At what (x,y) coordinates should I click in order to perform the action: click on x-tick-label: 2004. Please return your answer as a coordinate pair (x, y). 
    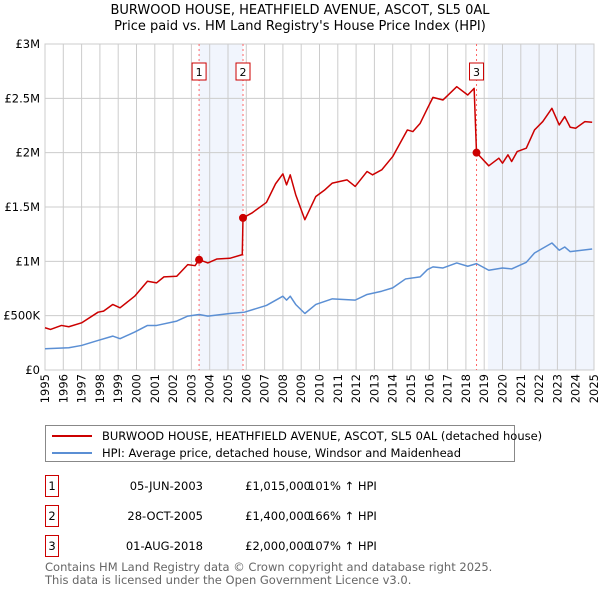
    Looking at the image, I should click on (210, 388).